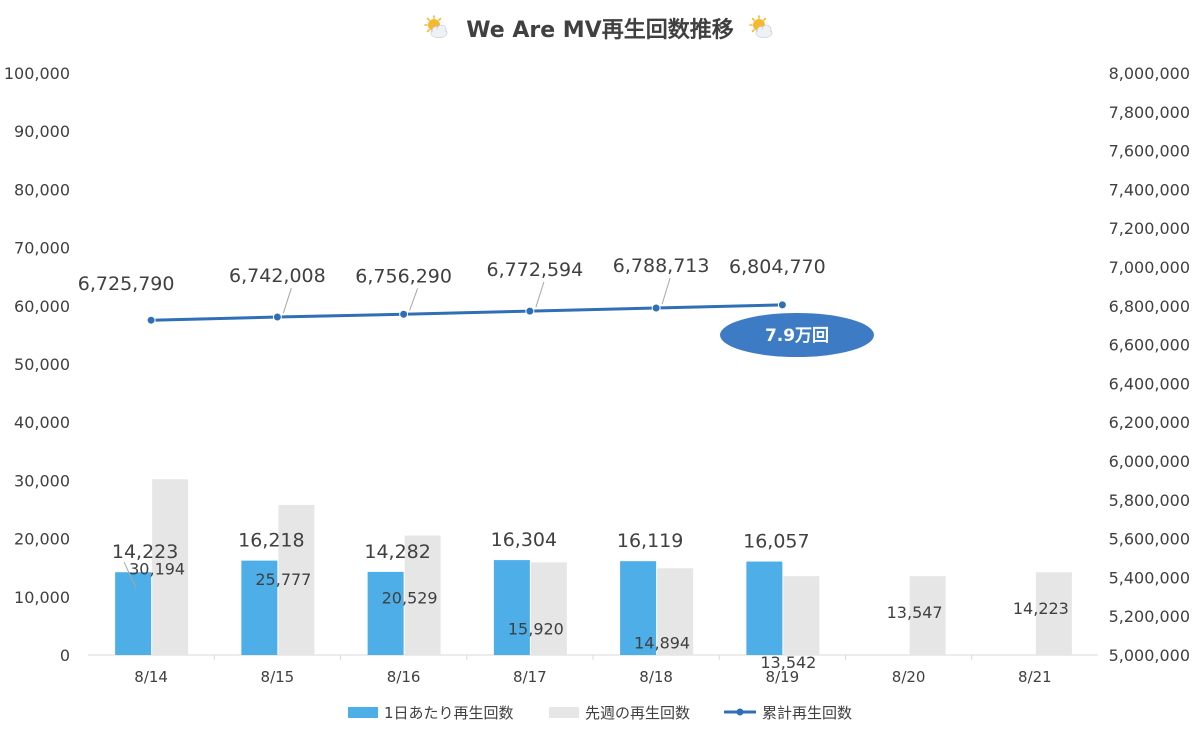 This screenshot has width=1200, height=735. Describe the element at coordinates (403, 276) in the screenshot. I see `data-label-cumulative: 6,756,290` at that location.